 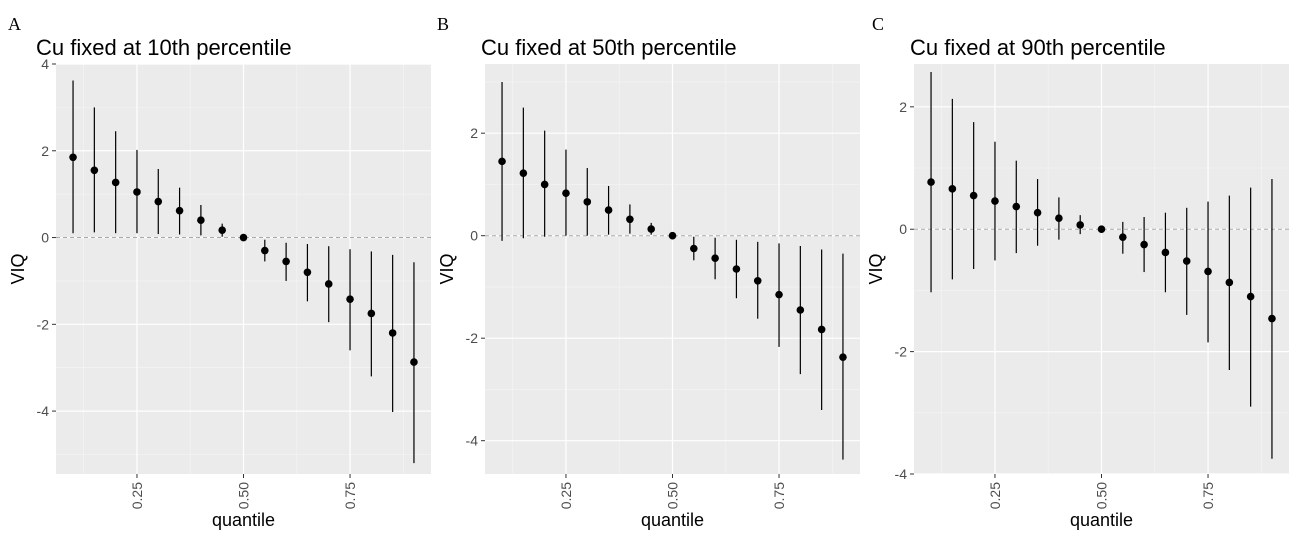 What do you see at coordinates (878, 24) in the screenshot?
I see `panel-tag: C` at bounding box center [878, 24].